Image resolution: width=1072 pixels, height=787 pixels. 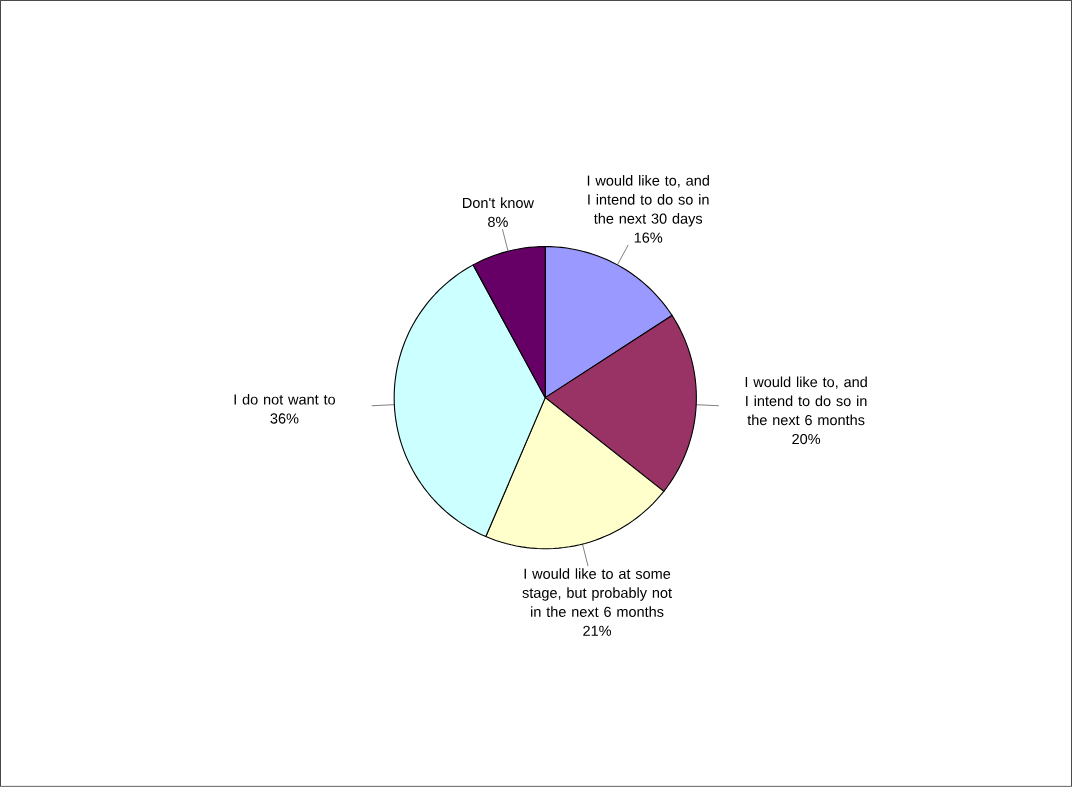 I want to click on legend-label: I would like to, and I intend to do so in the next 6 months, so click(x=806, y=401).